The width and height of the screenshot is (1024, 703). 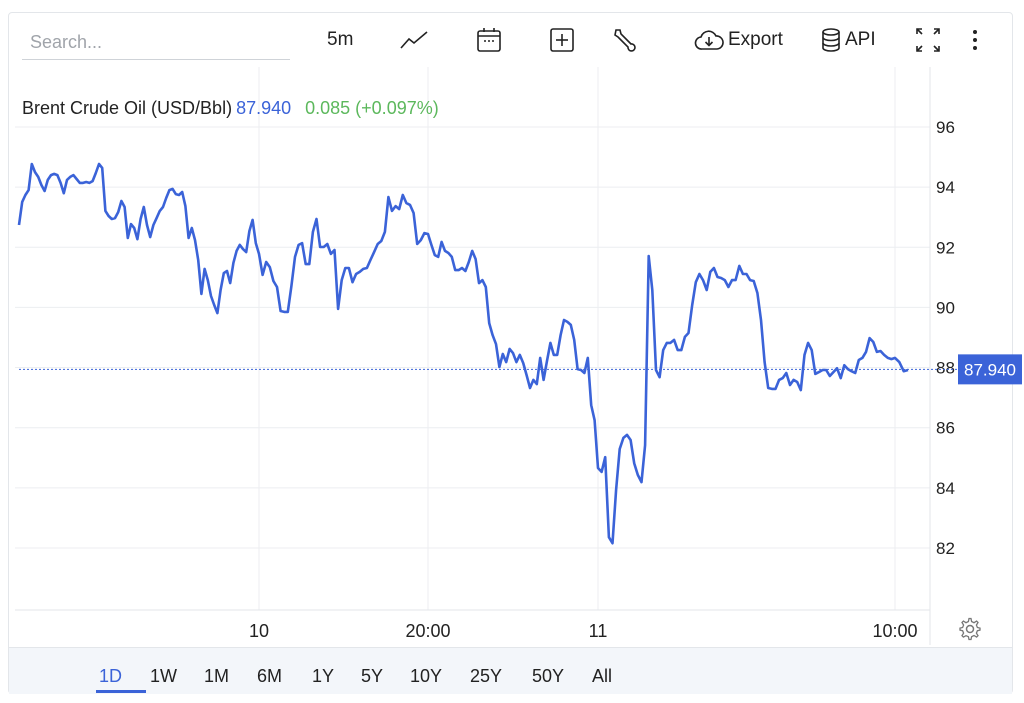 I want to click on export-button: Export, so click(x=738, y=40).